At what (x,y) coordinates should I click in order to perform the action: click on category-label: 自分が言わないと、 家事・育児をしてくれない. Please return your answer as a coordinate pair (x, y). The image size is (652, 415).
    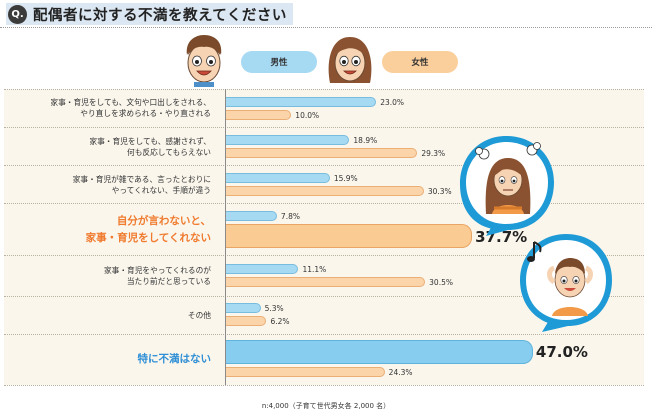
    Looking at the image, I should click on (148, 229).